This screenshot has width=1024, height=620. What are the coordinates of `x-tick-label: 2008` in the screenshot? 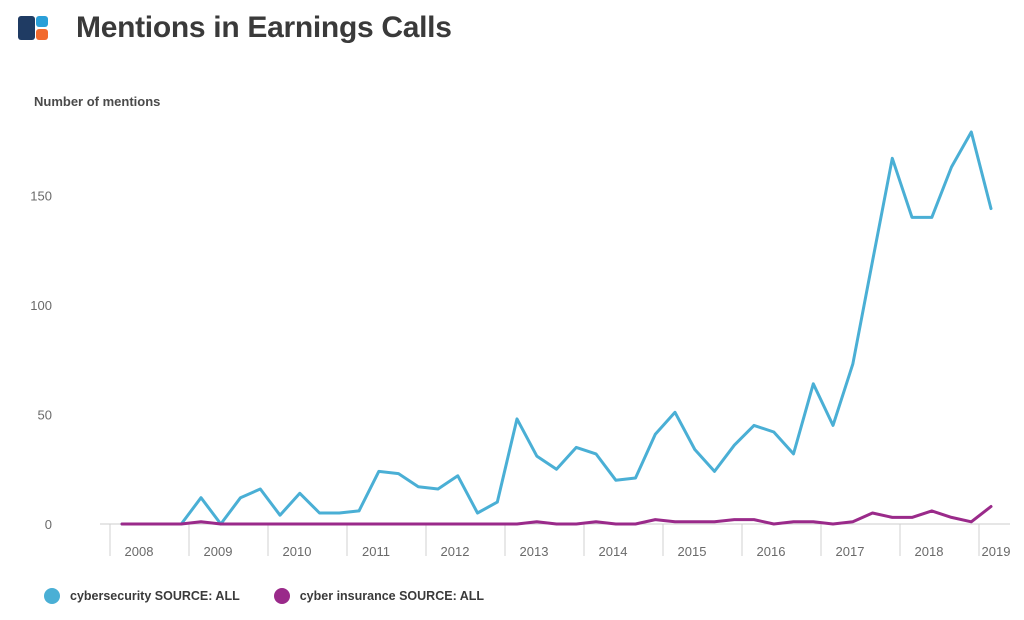 It's located at (139, 551).